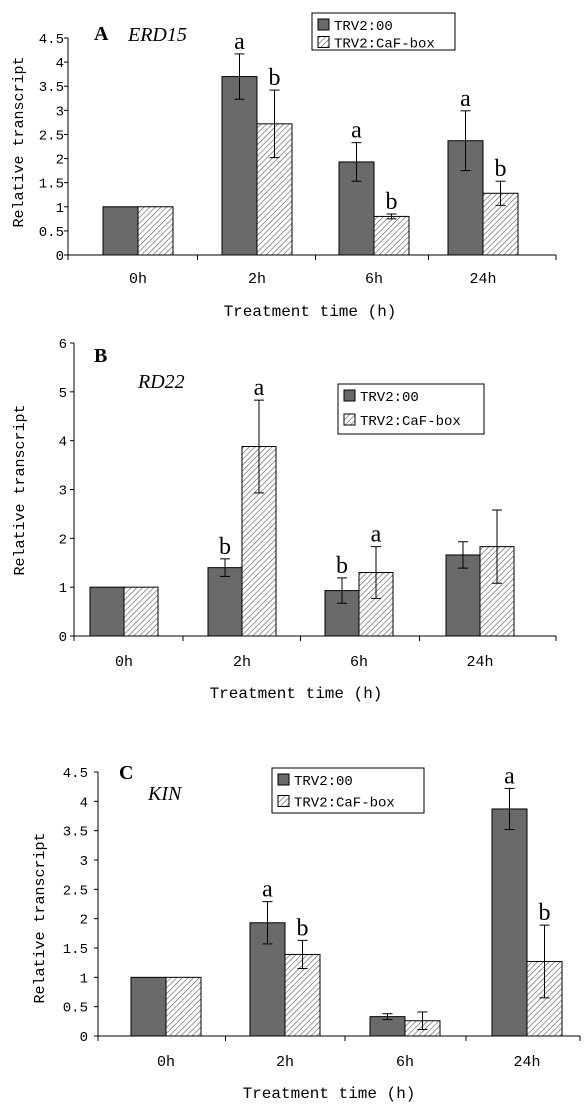 The width and height of the screenshot is (584, 1104). I want to click on panel-b-letter: B, so click(100, 356).